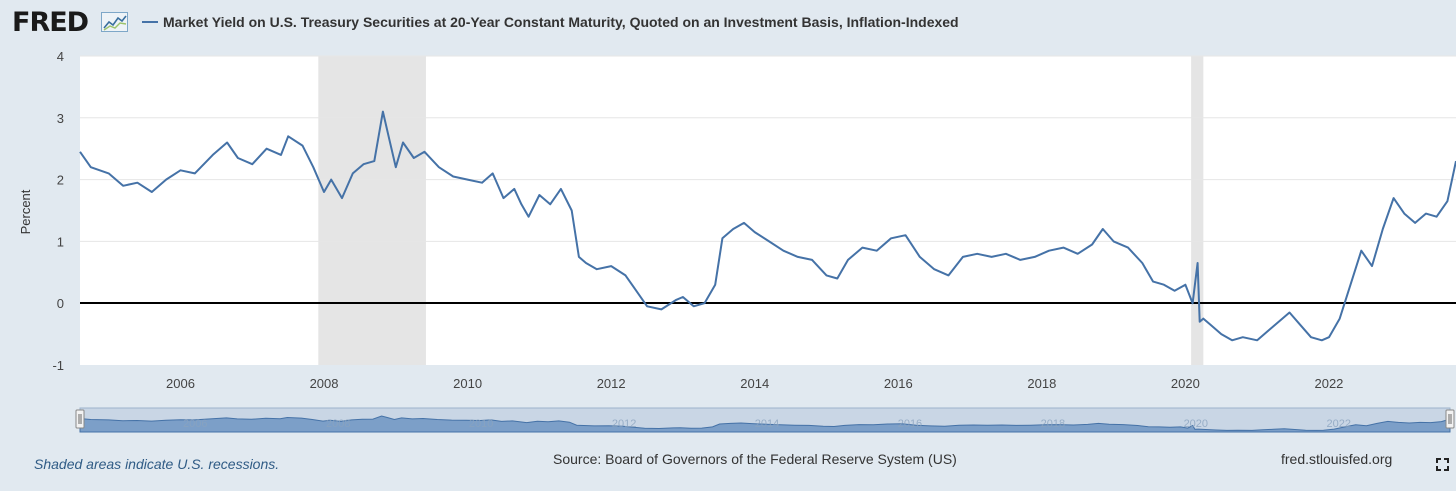 This screenshot has width=1456, height=491. What do you see at coordinates (338, 424) in the screenshot?
I see `navigator-year-label: 2008` at bounding box center [338, 424].